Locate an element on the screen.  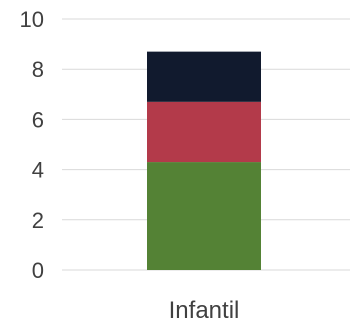
y-tick-label: 0 is located at coordinates (38, 270).